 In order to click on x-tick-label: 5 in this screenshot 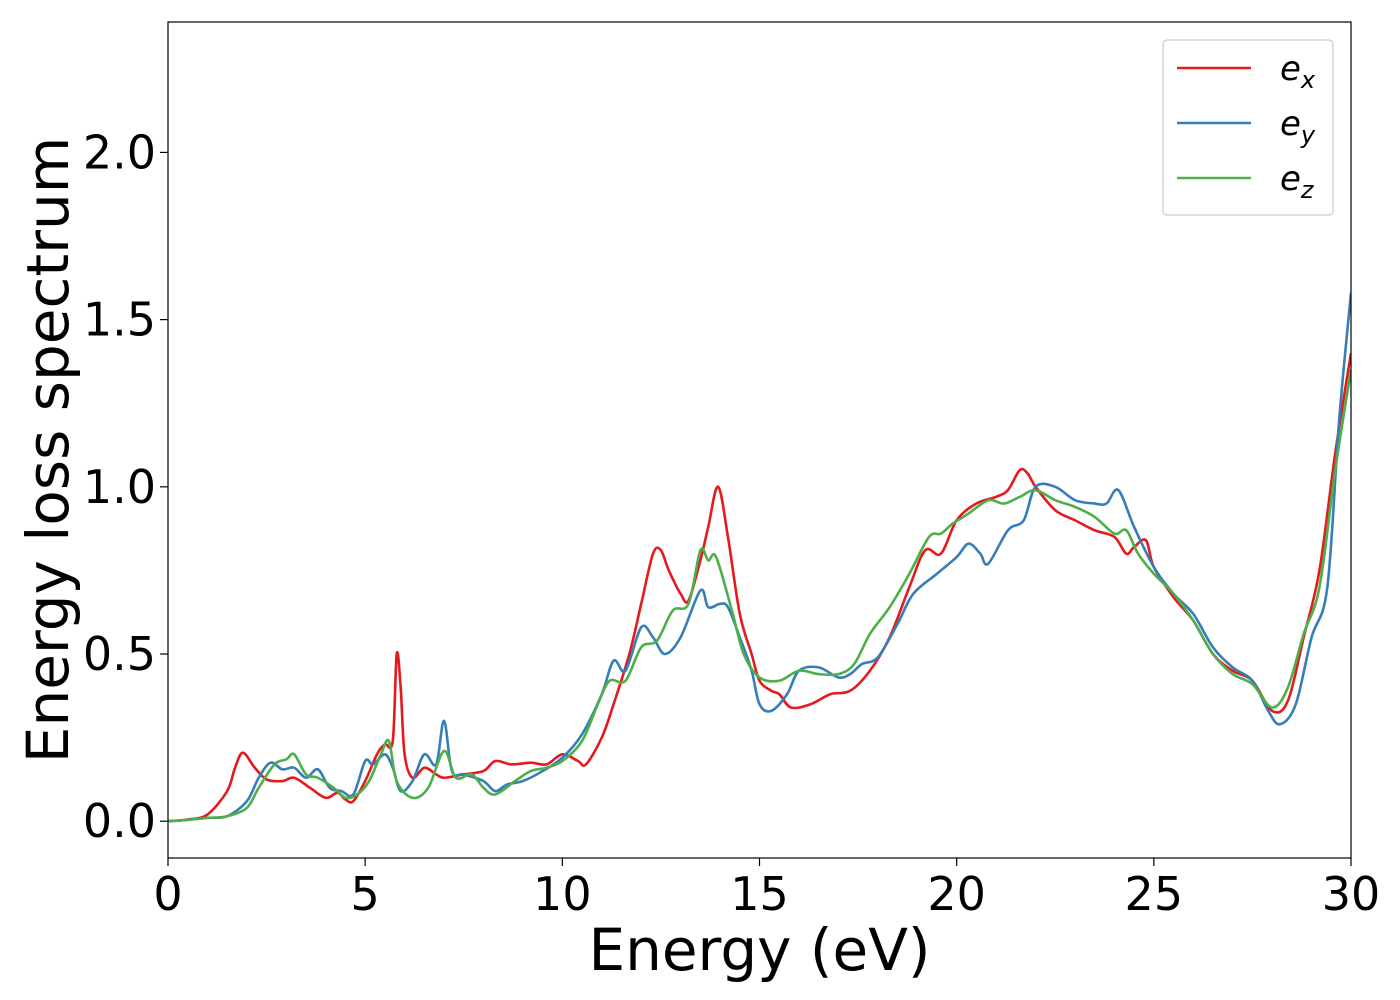, I will do `click(365, 894)`.